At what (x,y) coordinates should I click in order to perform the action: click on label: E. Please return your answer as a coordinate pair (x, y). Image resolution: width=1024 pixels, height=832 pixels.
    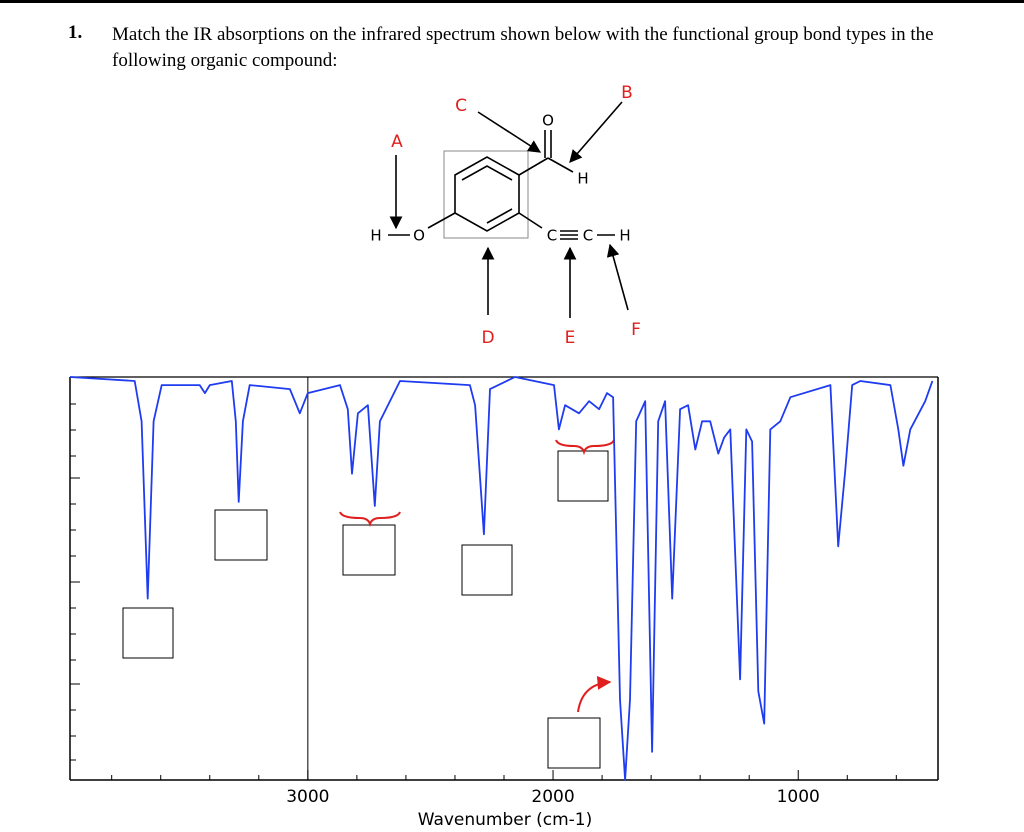
    Looking at the image, I should click on (570, 338).